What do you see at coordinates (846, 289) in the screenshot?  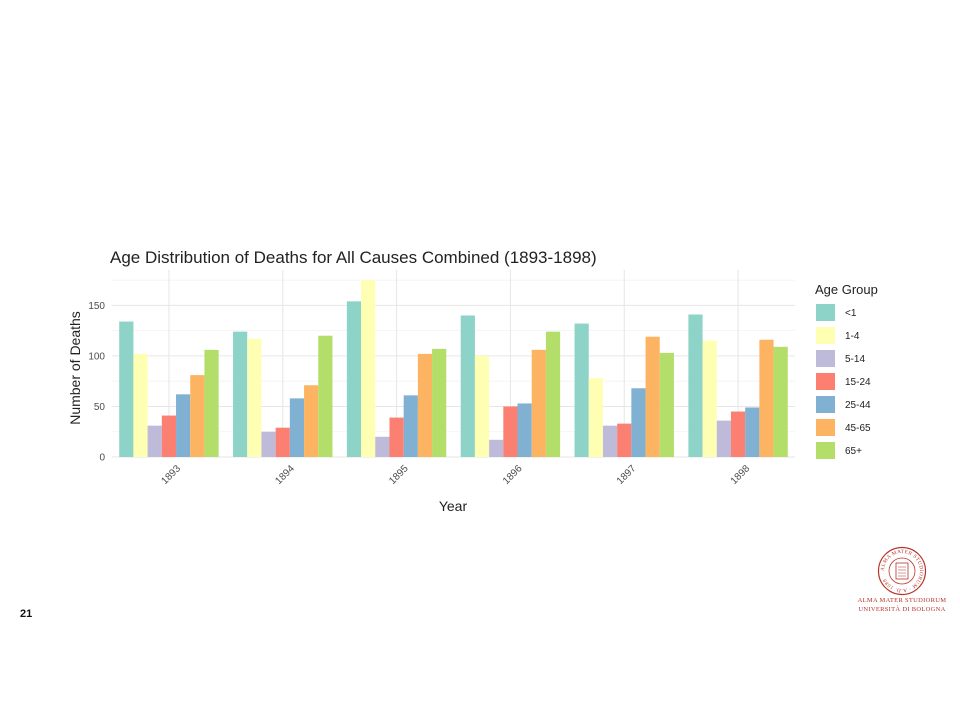 I see `legend-title: Age Group` at bounding box center [846, 289].